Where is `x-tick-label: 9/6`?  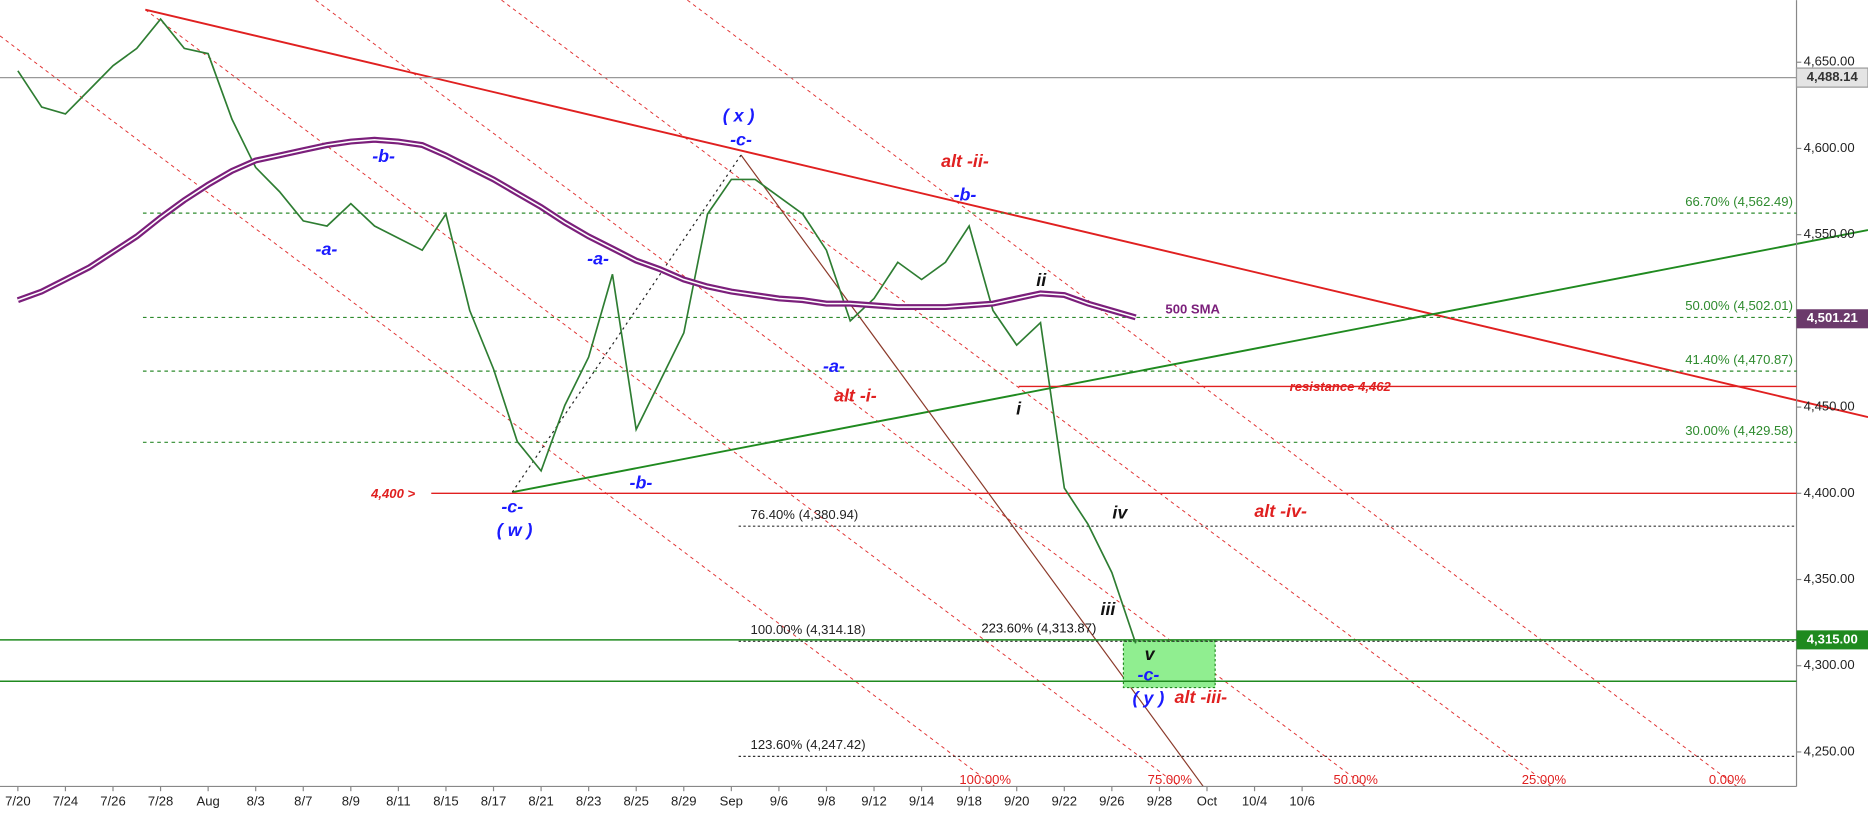 x-tick-label: 9/6 is located at coordinates (779, 800).